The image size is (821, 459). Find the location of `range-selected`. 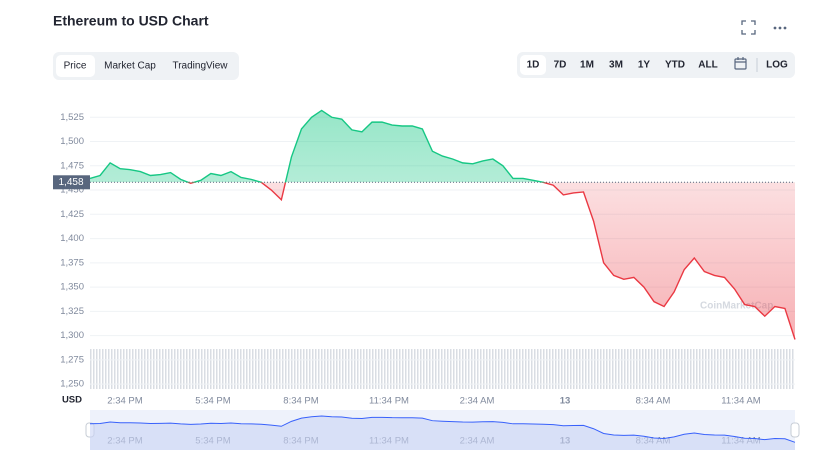

range-selected is located at coordinates (533, 65).